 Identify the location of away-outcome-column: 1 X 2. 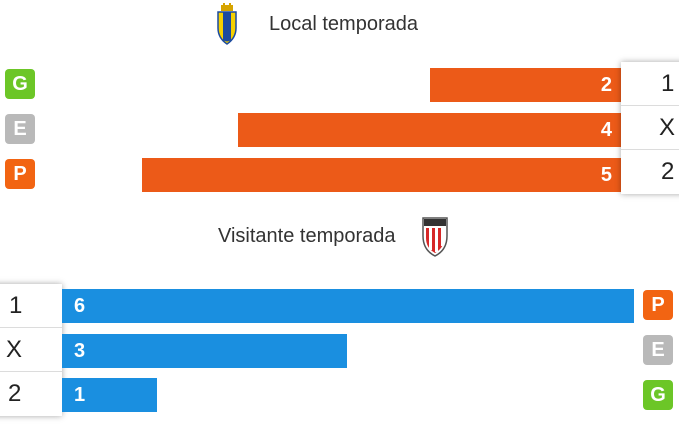
(31, 350).